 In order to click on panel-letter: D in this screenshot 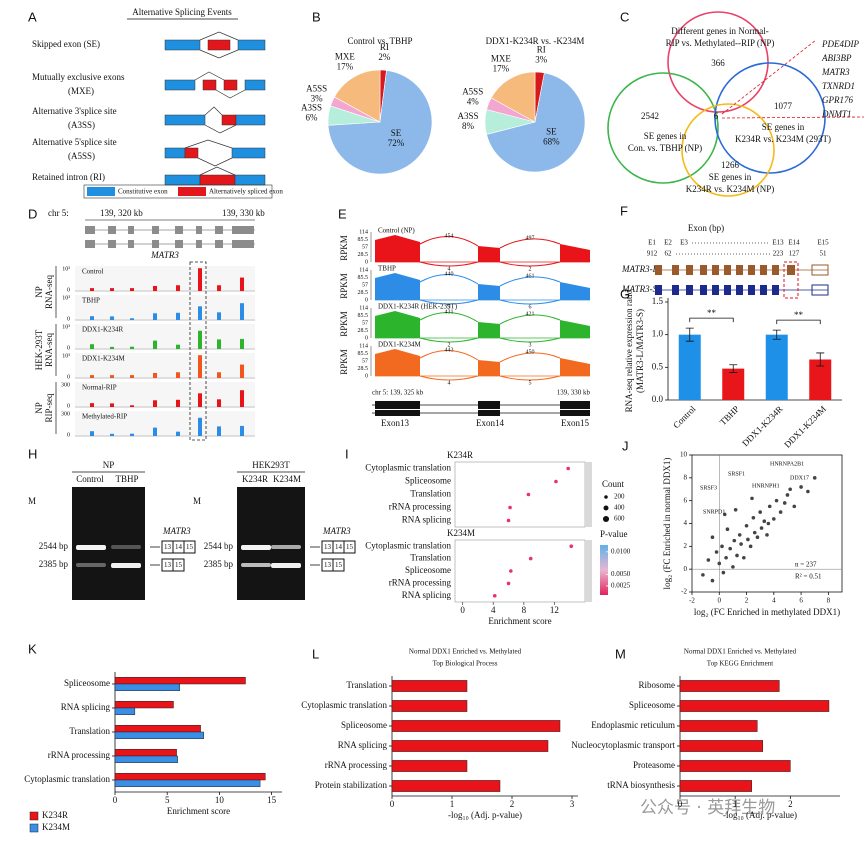, I will do `click(32, 213)`.